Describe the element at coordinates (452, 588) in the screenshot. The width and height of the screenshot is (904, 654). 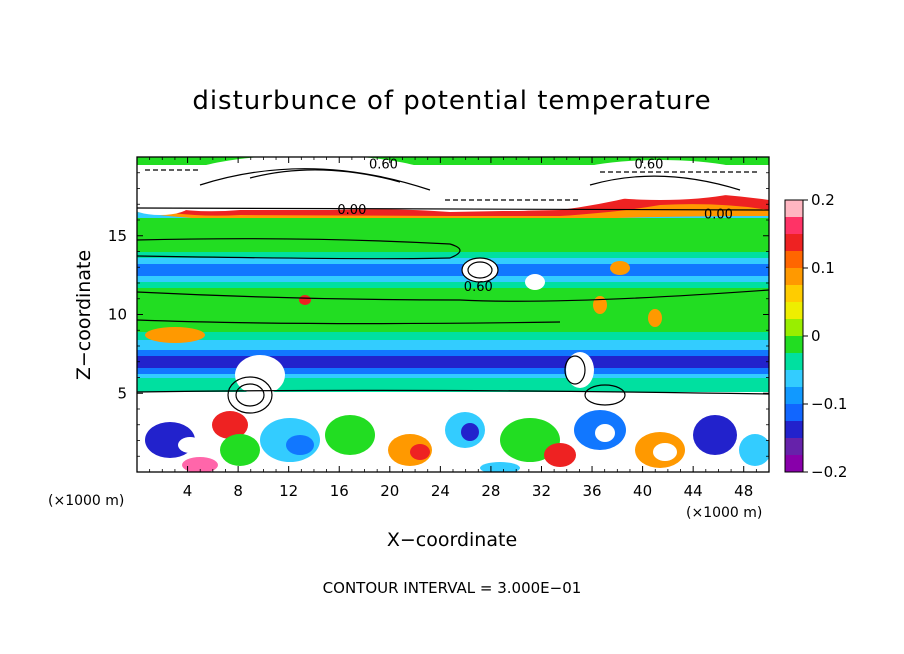
I see `contour-interval-footer: CONTOUR INTERVAL = 3.000E−01` at that location.